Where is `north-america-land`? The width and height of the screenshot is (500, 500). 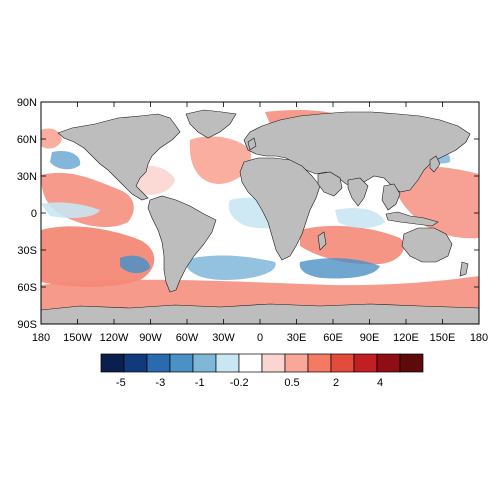
north-america-land is located at coordinates (119, 157).